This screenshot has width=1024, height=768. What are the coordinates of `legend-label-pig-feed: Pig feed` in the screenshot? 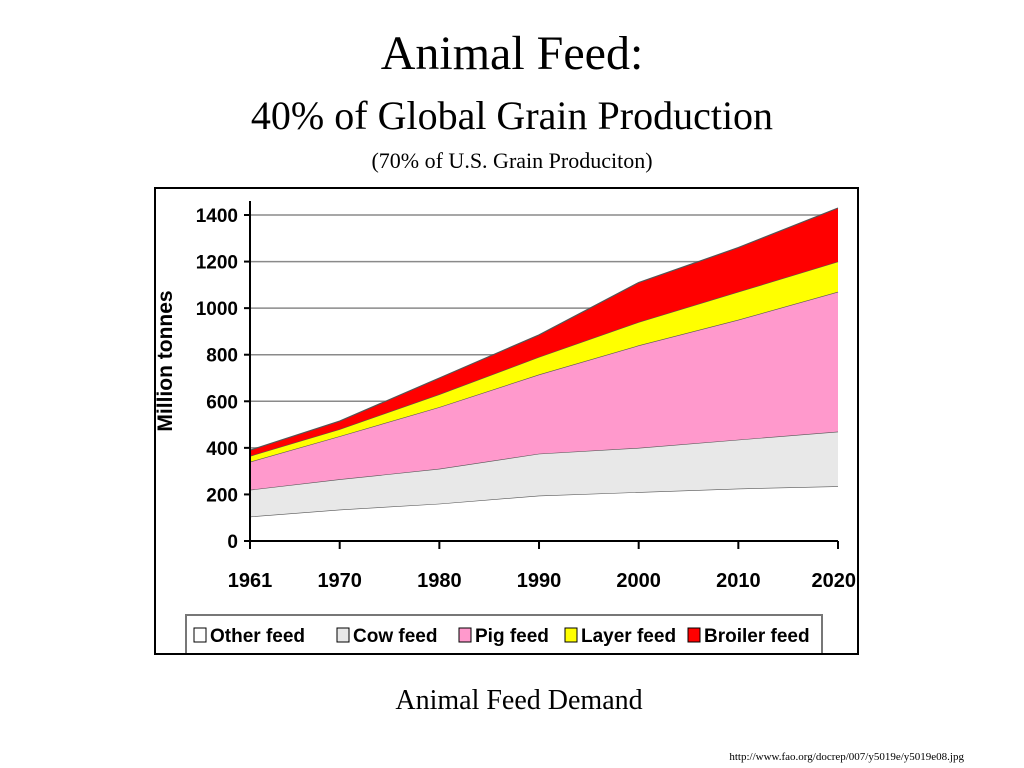 It's located at (512, 636).